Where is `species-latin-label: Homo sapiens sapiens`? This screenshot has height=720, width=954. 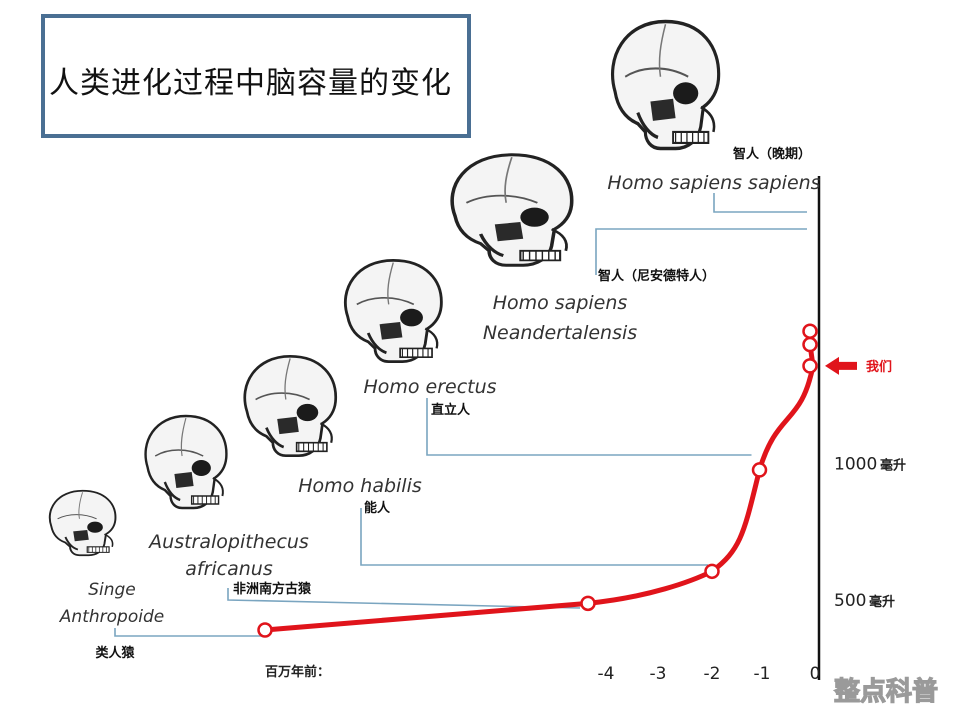
species-latin-label: Homo sapiens sapiens is located at coordinates (713, 183).